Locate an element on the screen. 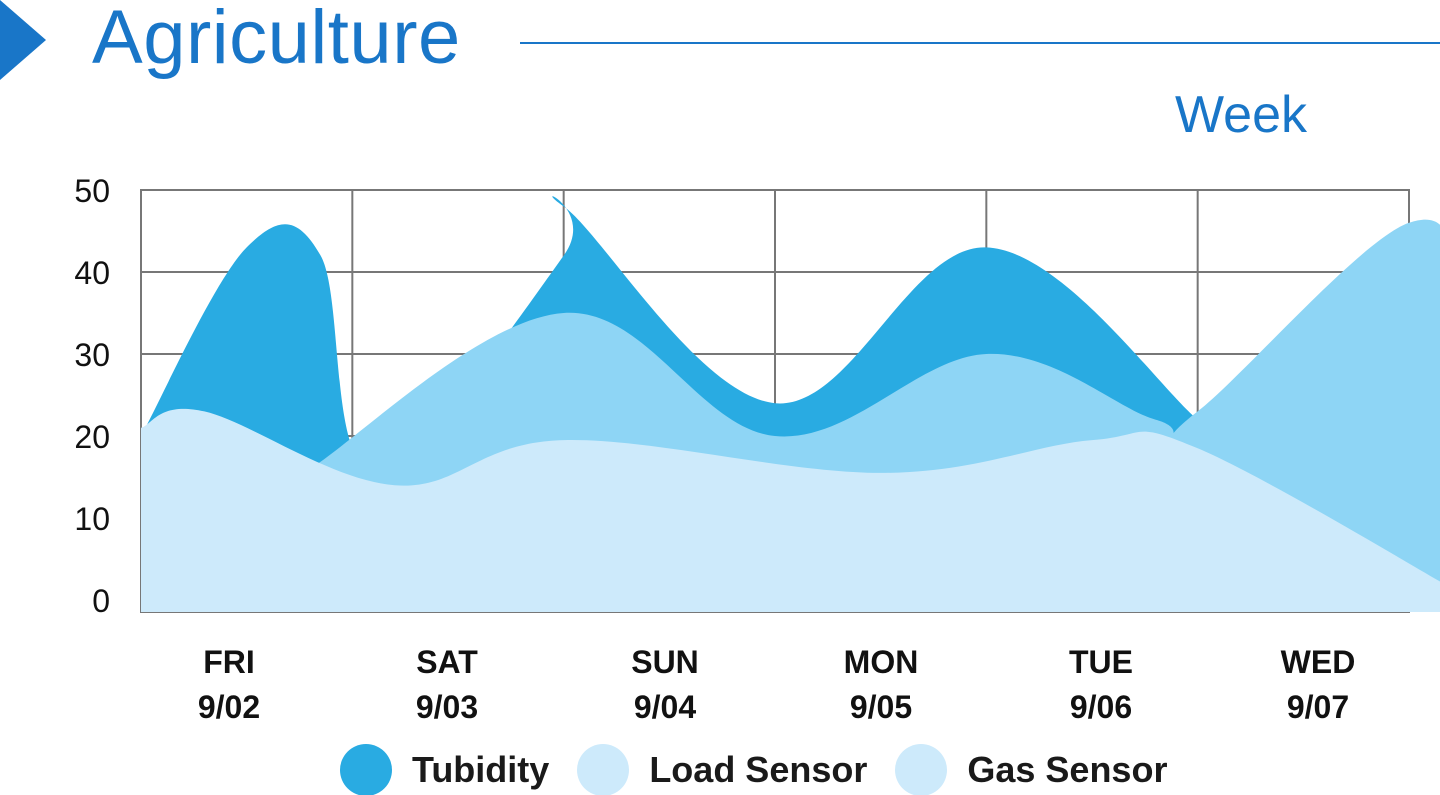 The width and height of the screenshot is (1440, 795). y-tick-label: 50 is located at coordinates (92, 191).